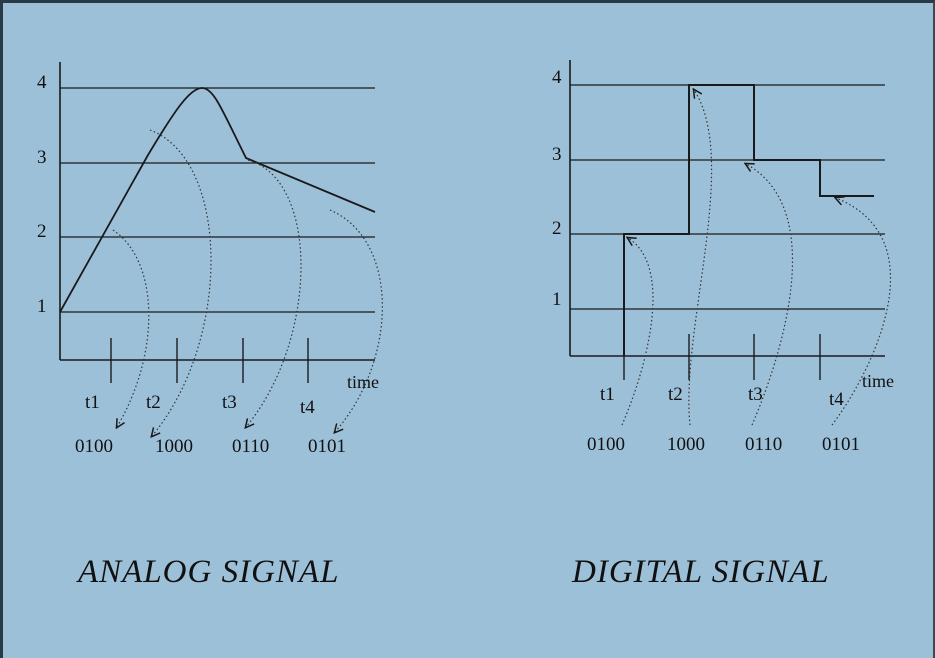 Image resolution: width=935 pixels, height=658 pixels. I want to click on digital-y-label-2: 2, so click(557, 228).